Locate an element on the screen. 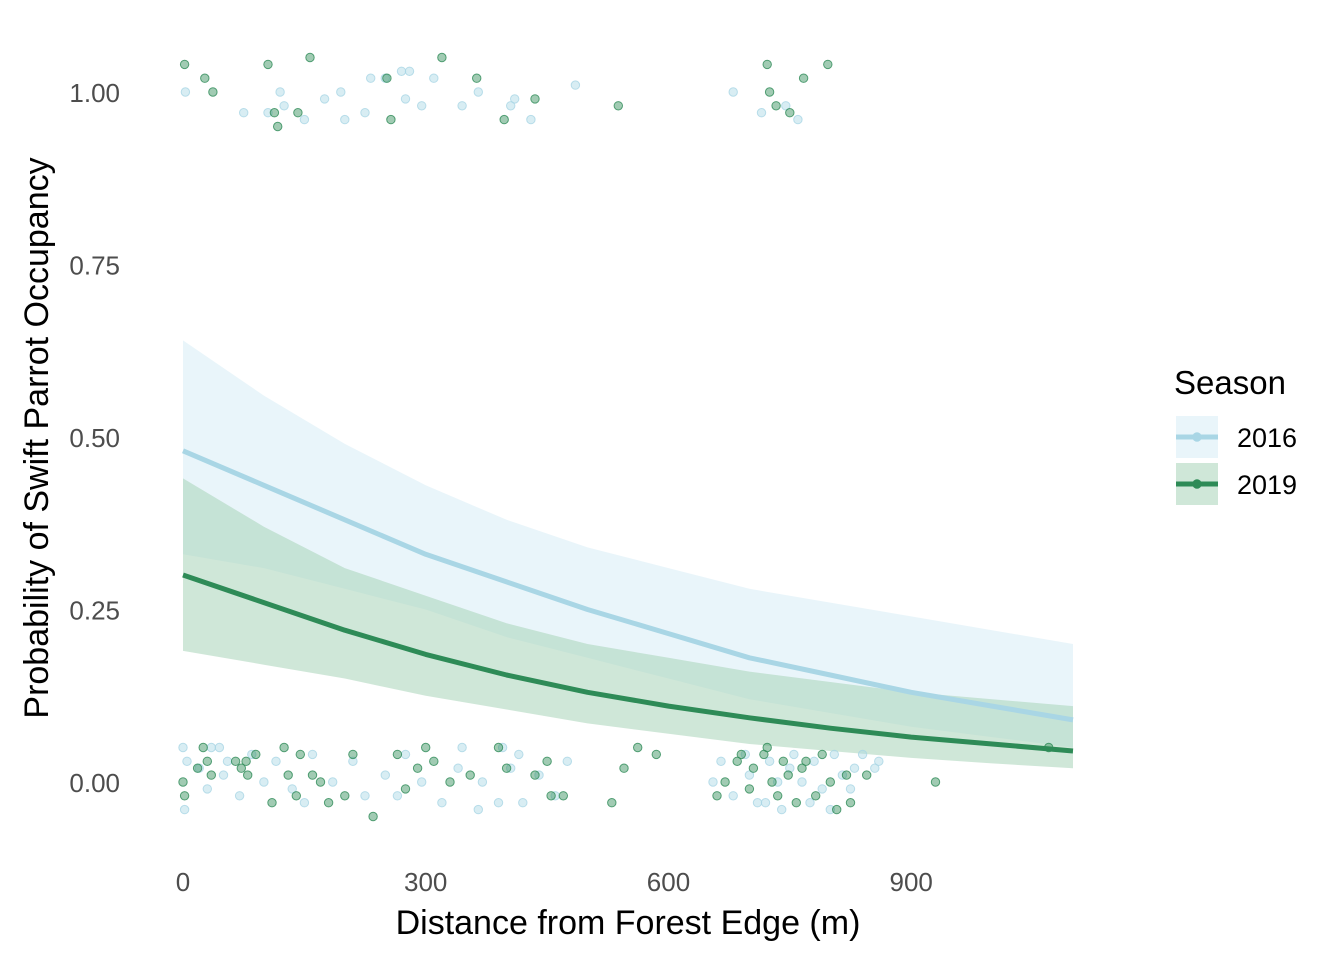  legend-dot-2019 is located at coordinates (1197, 484).